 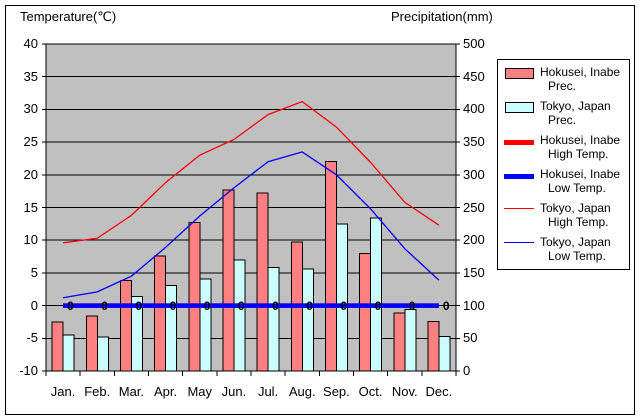 What do you see at coordinates (439, 391) in the screenshot?
I see `month-label: Dec.` at bounding box center [439, 391].